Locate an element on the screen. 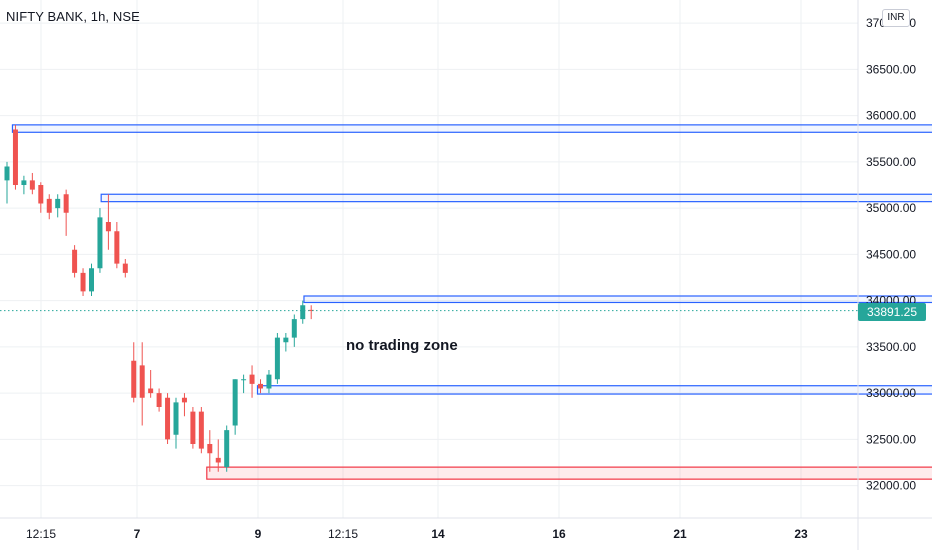 This screenshot has height=555, width=932. y-tick-label: 32500.00 is located at coordinates (891, 439).